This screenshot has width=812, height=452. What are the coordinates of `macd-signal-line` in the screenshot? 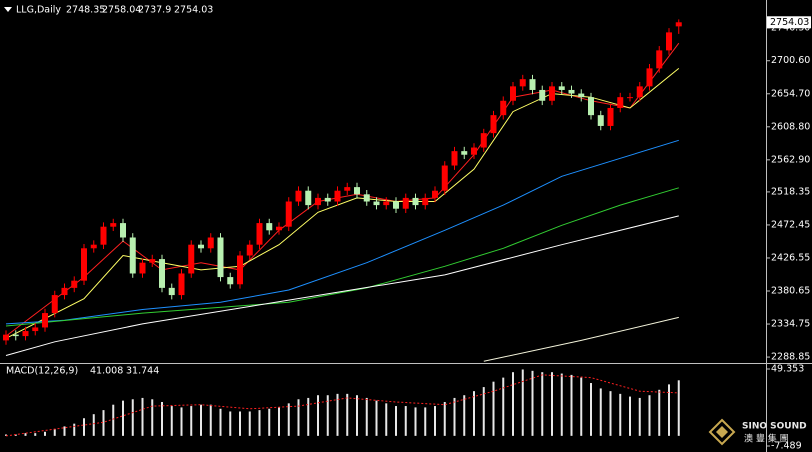 It's located at (342, 405).